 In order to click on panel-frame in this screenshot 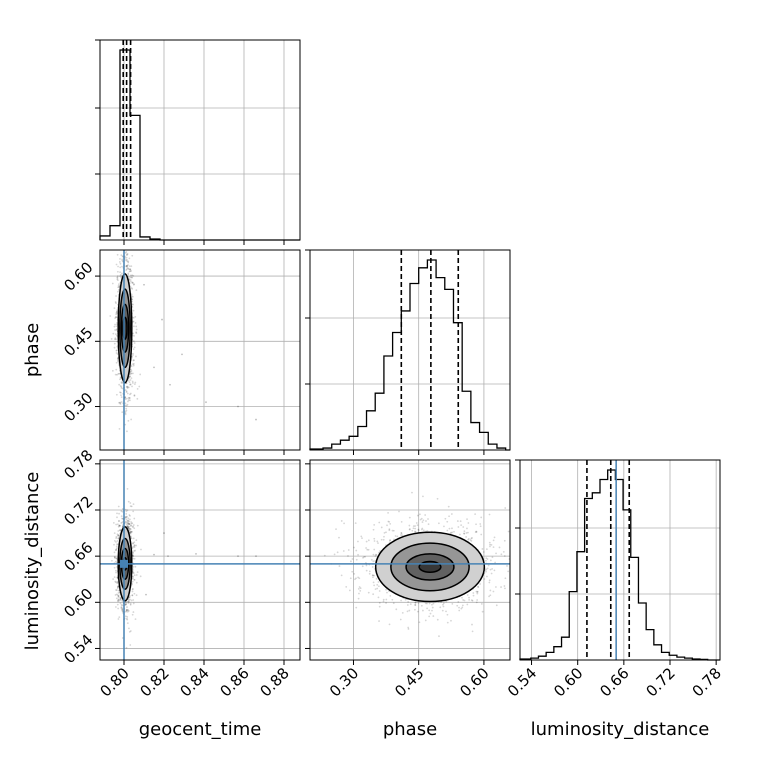, I will do `click(410, 560)`.